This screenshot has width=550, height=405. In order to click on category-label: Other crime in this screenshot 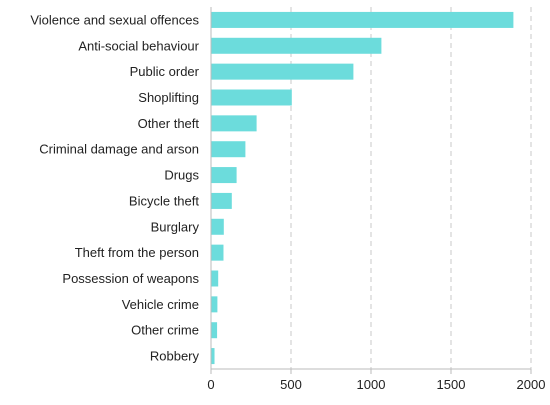, I will do `click(165, 330)`.